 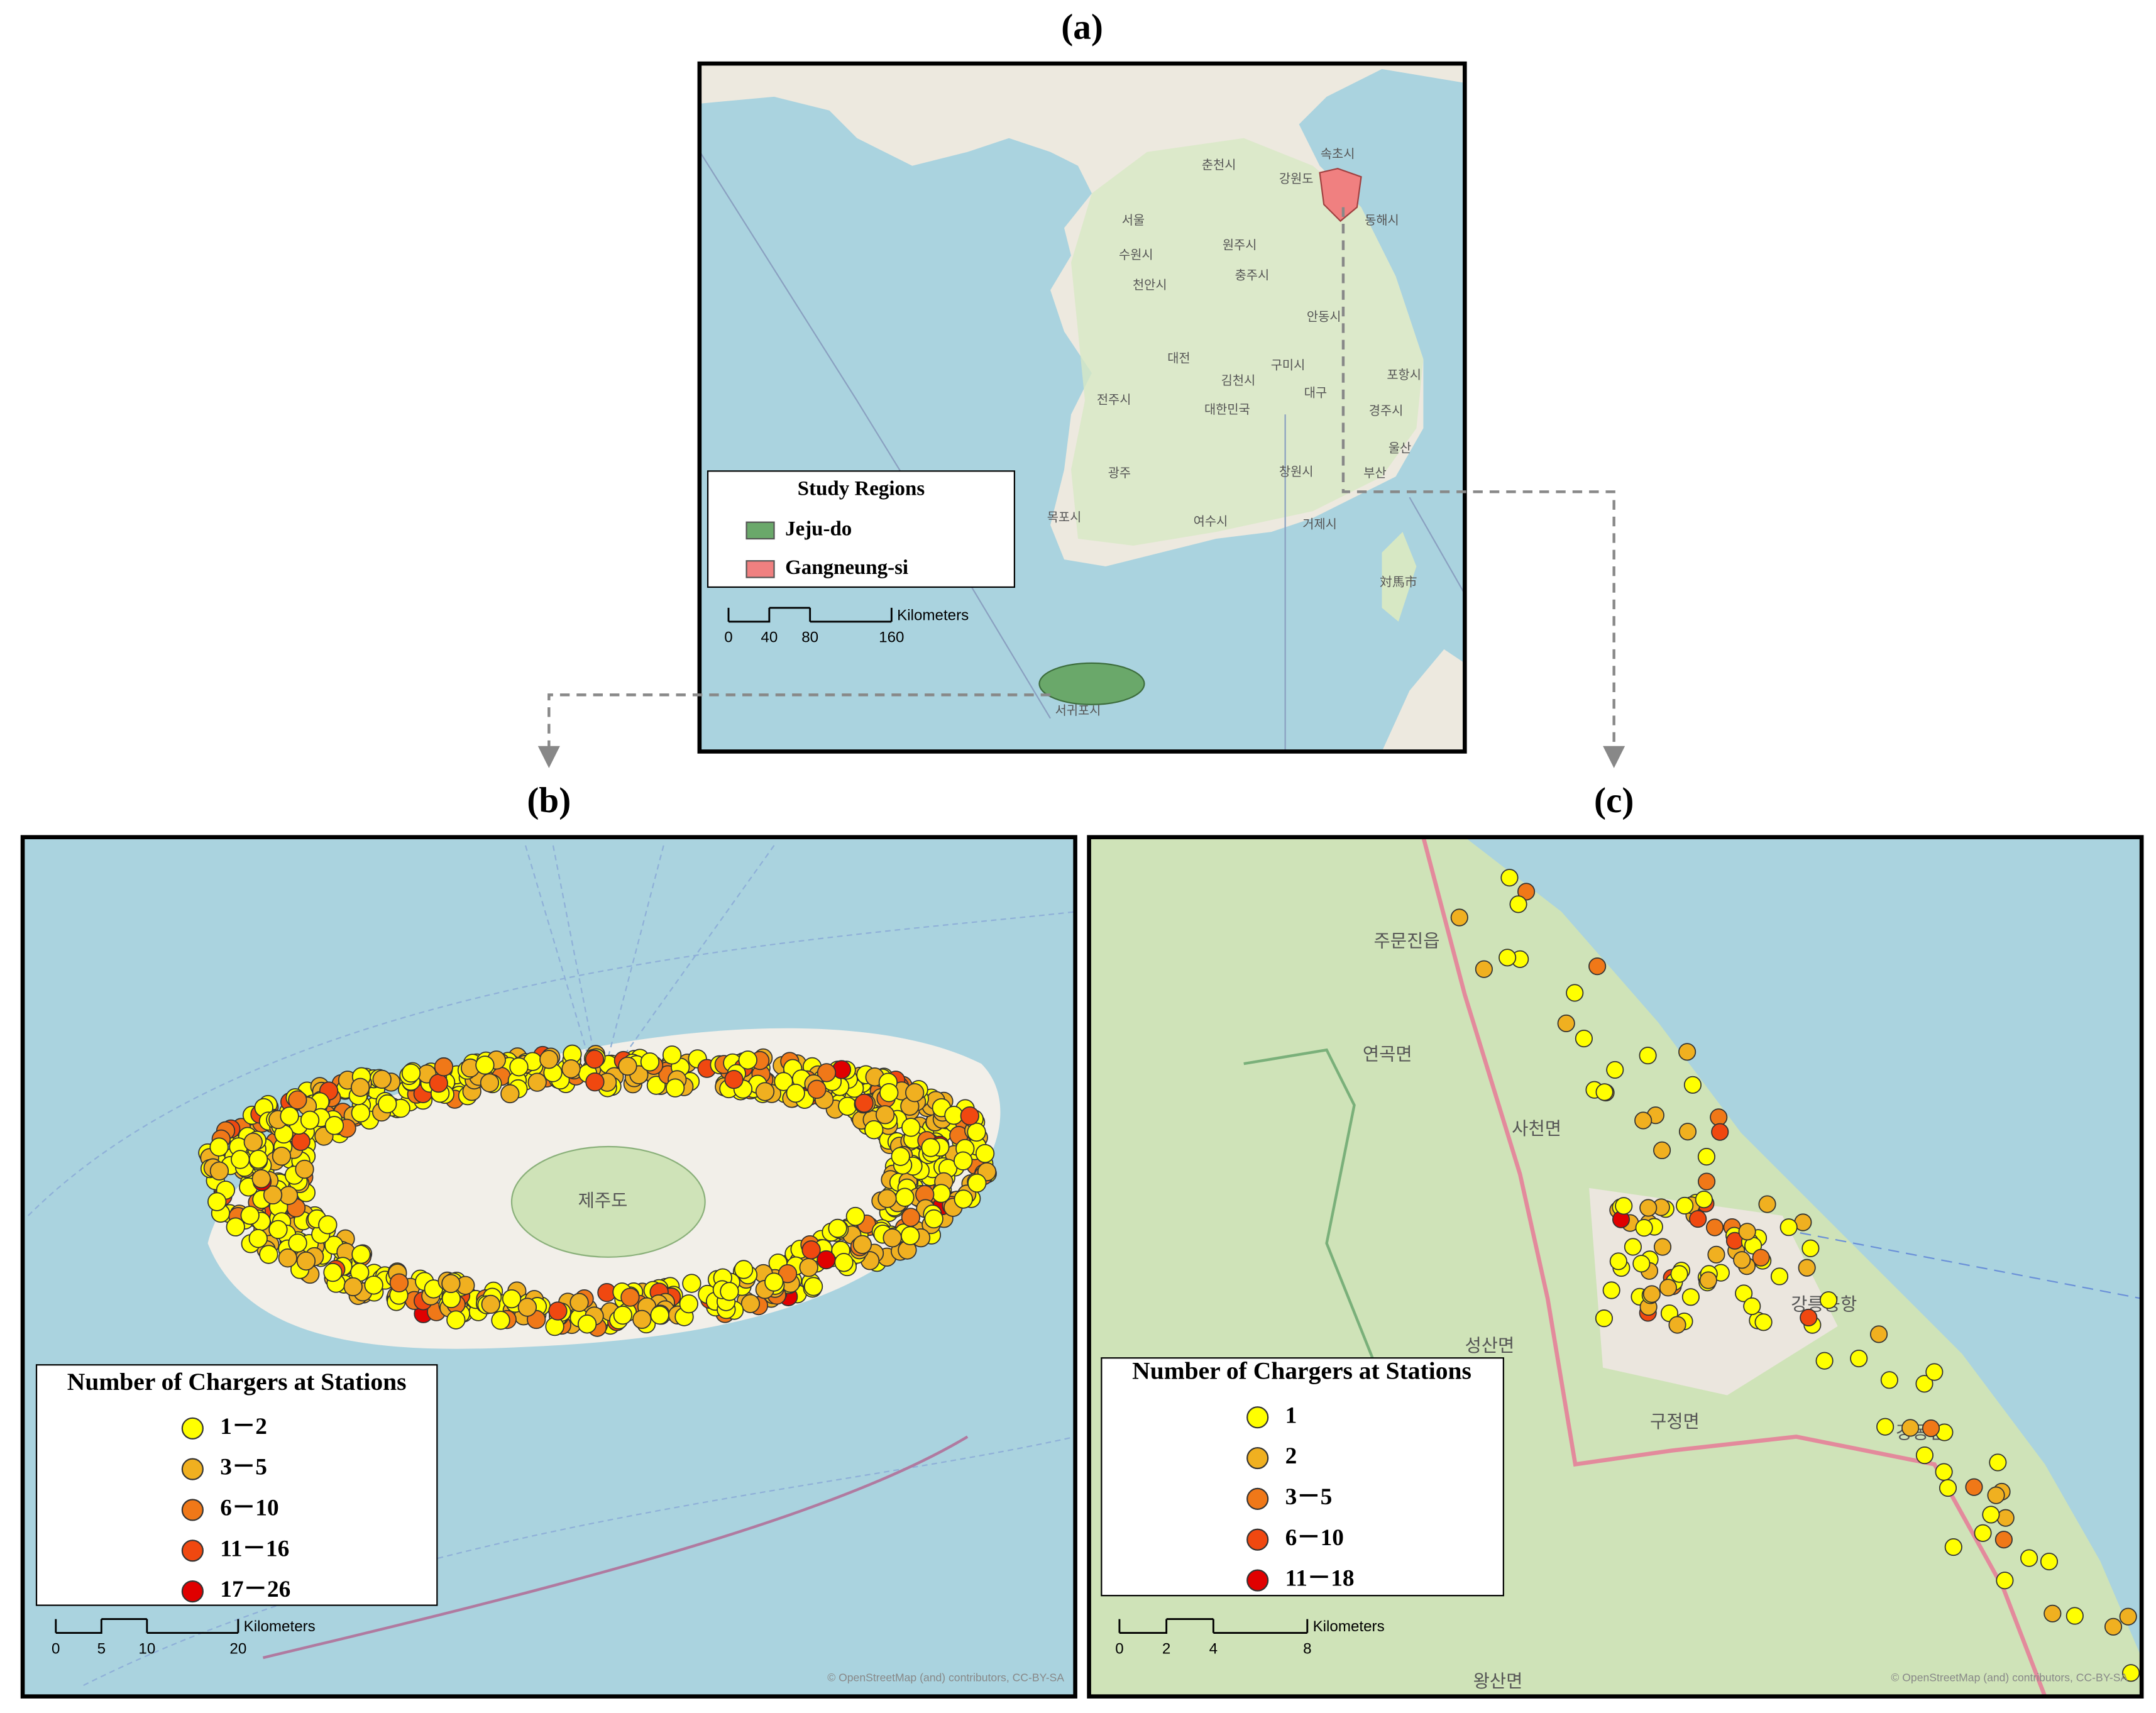 I want to click on place-label: 춘천시, so click(x=1219, y=165).